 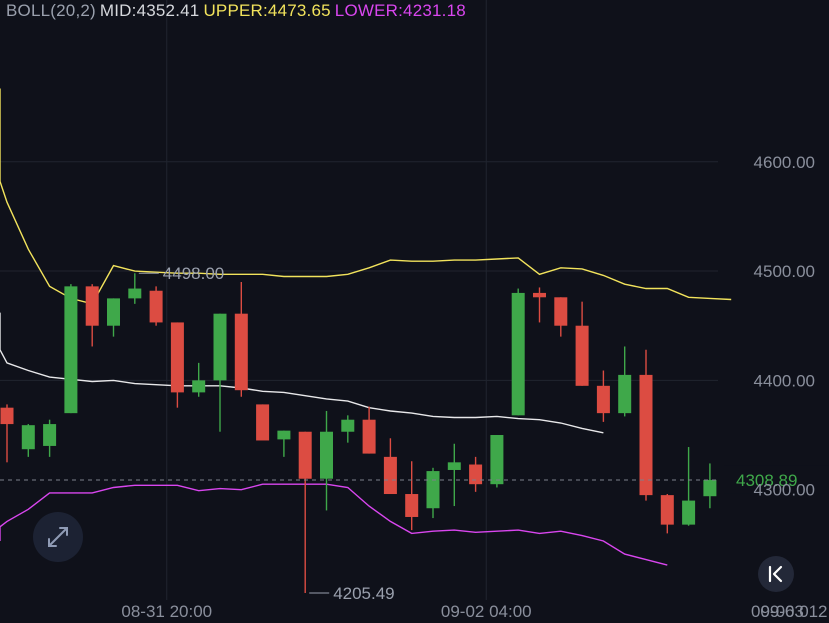 I want to click on indicator-lower-value: LOWER:4231.18, so click(x=400, y=10).